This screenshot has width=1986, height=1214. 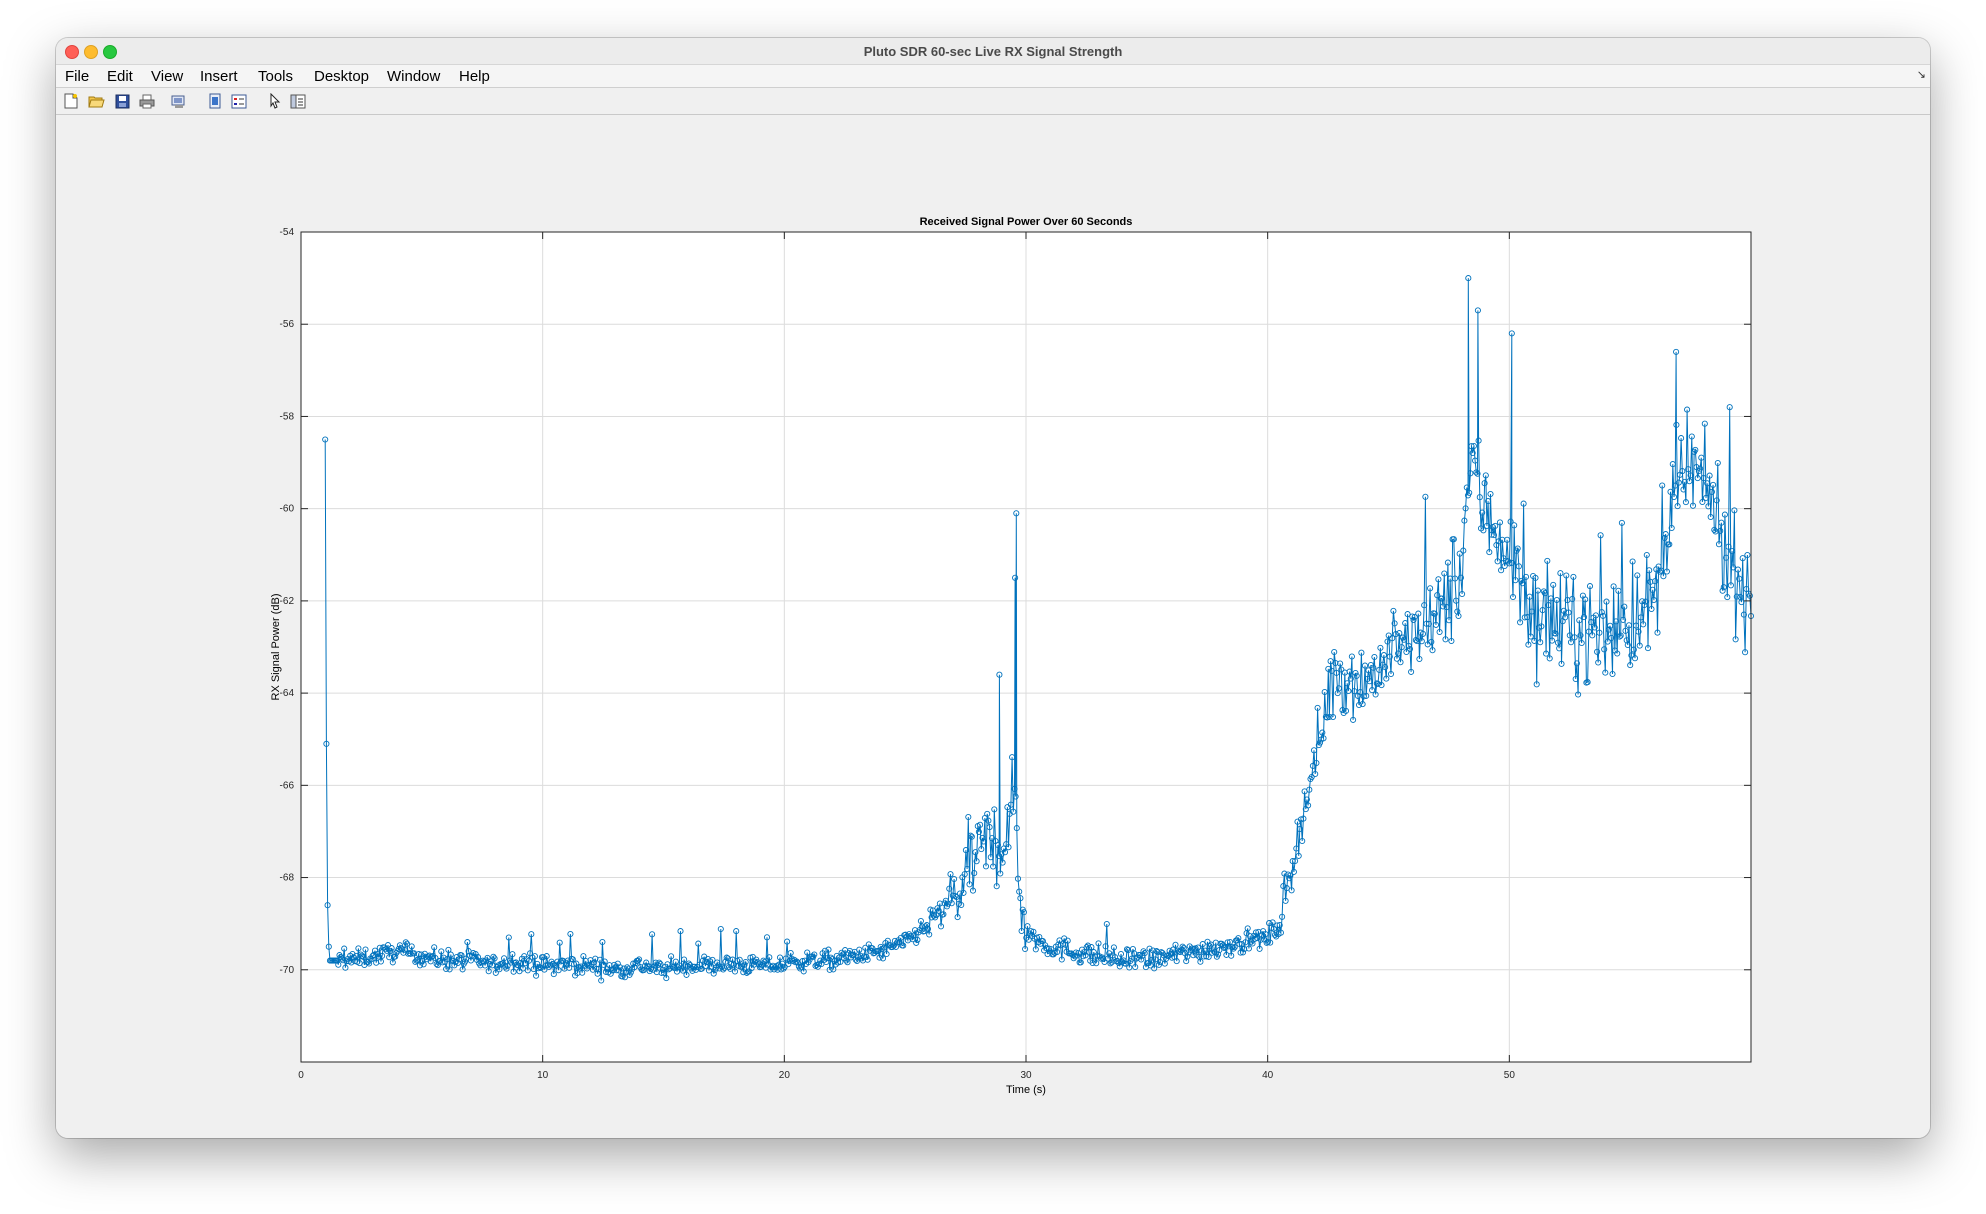 I want to click on menu-view: View, so click(x=167, y=76).